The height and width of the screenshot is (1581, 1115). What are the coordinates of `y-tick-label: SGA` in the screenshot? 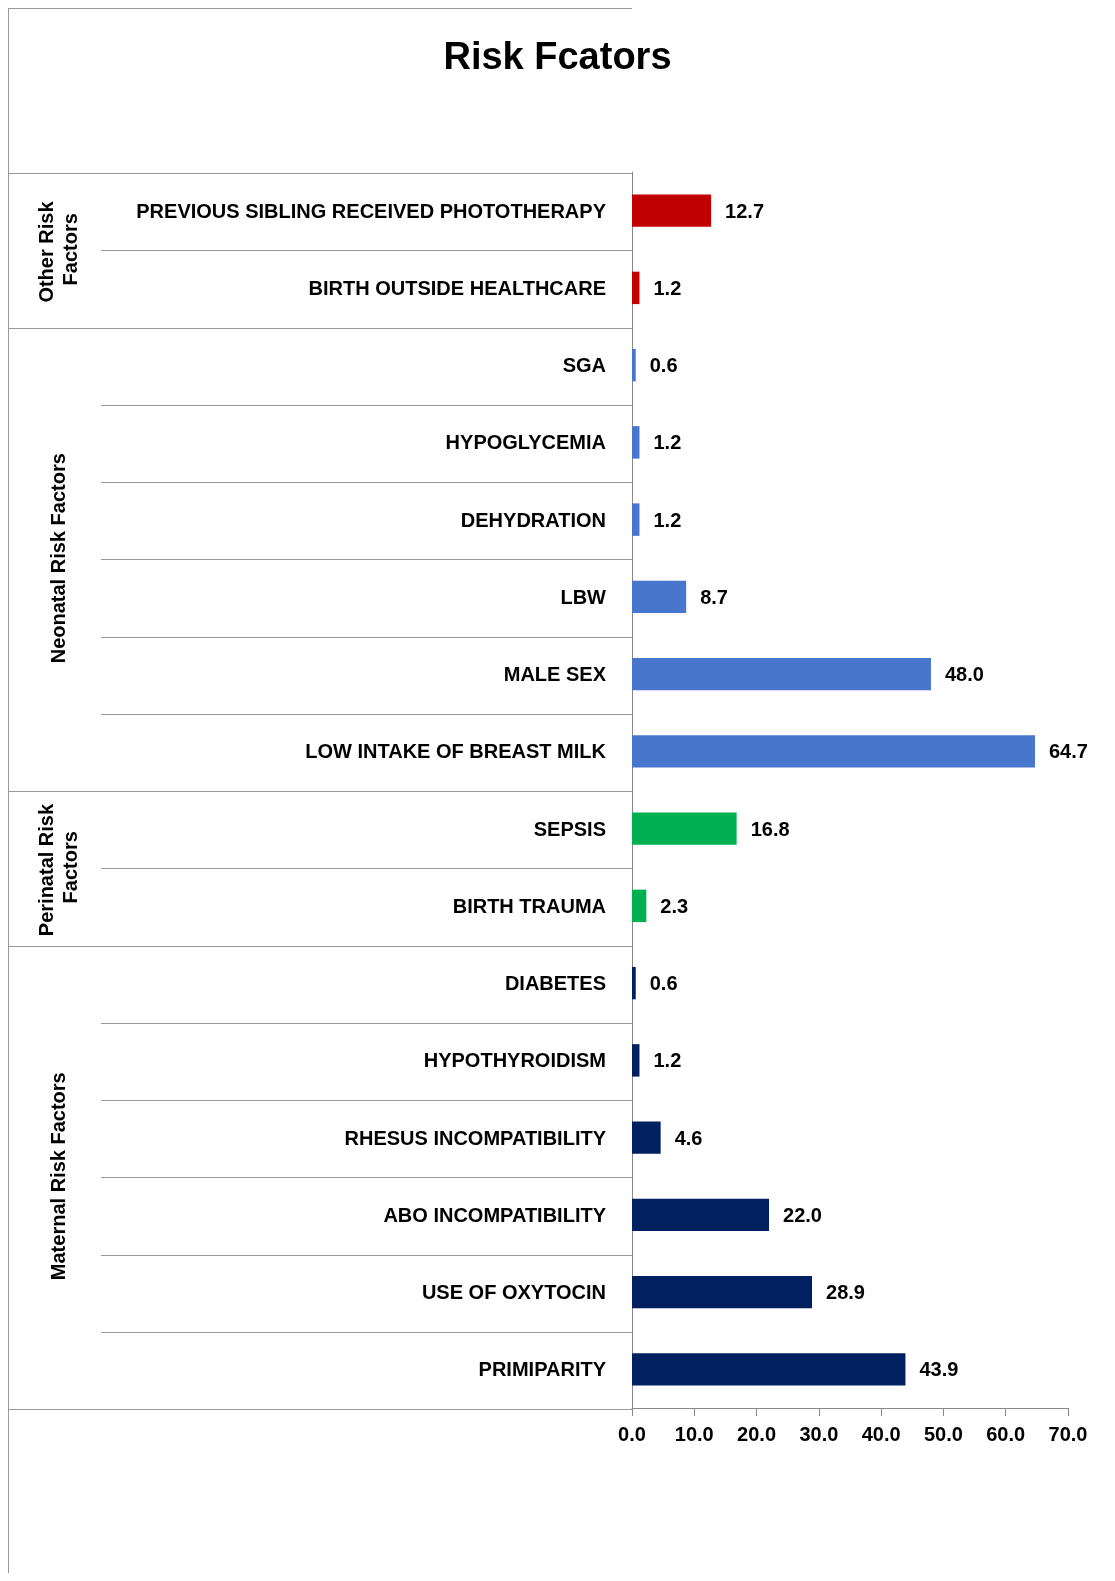 It's located at (584, 365).